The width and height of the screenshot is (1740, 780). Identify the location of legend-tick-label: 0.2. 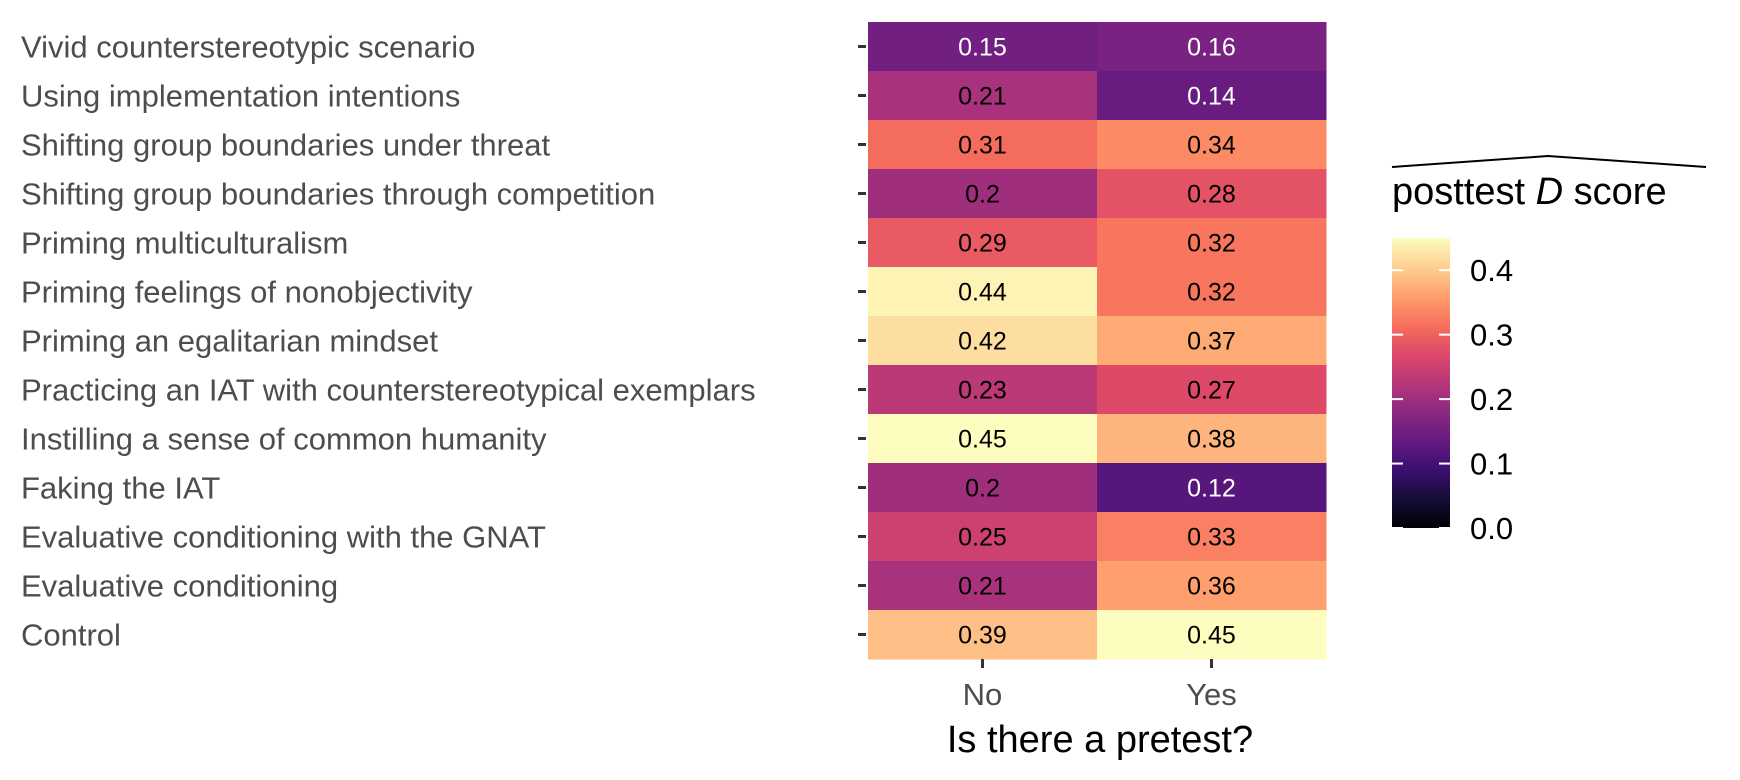
(1491, 399).